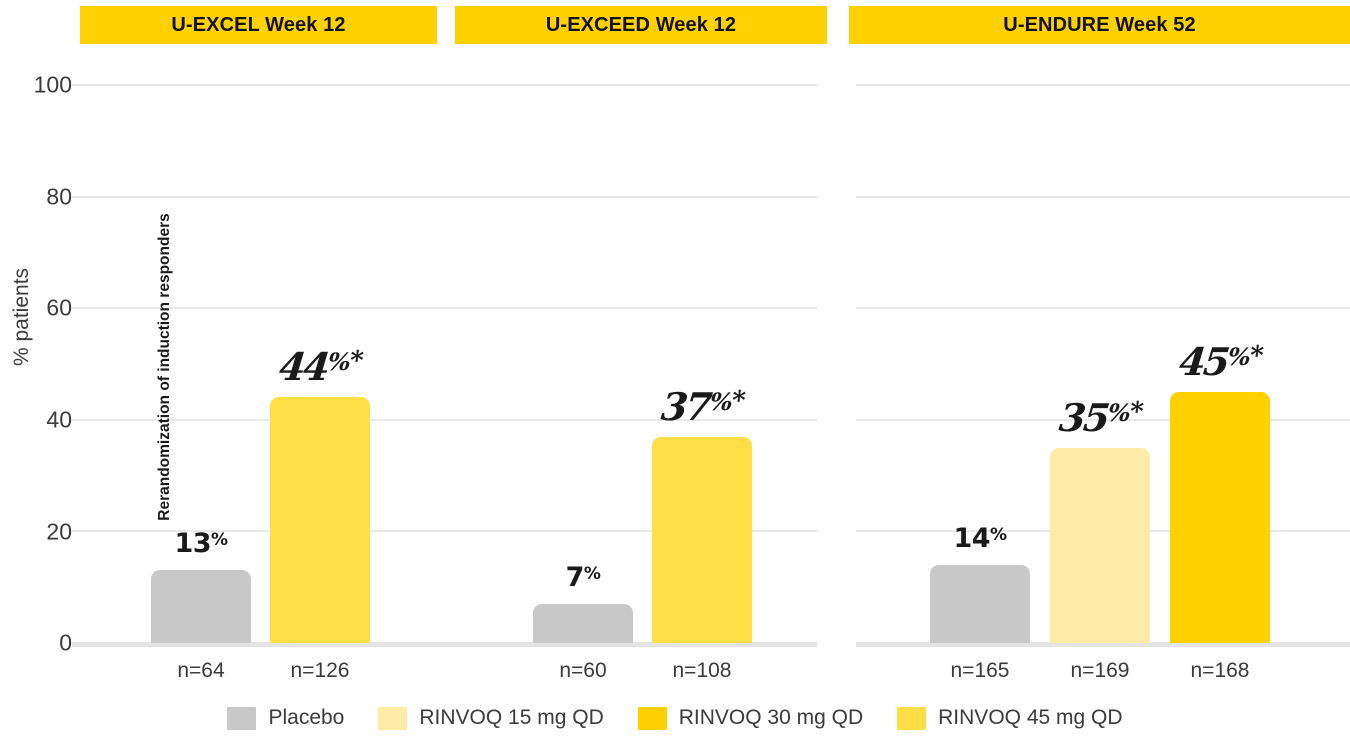 The height and width of the screenshot is (737, 1350). I want to click on gridline-60-seg1, so click(1103, 308).